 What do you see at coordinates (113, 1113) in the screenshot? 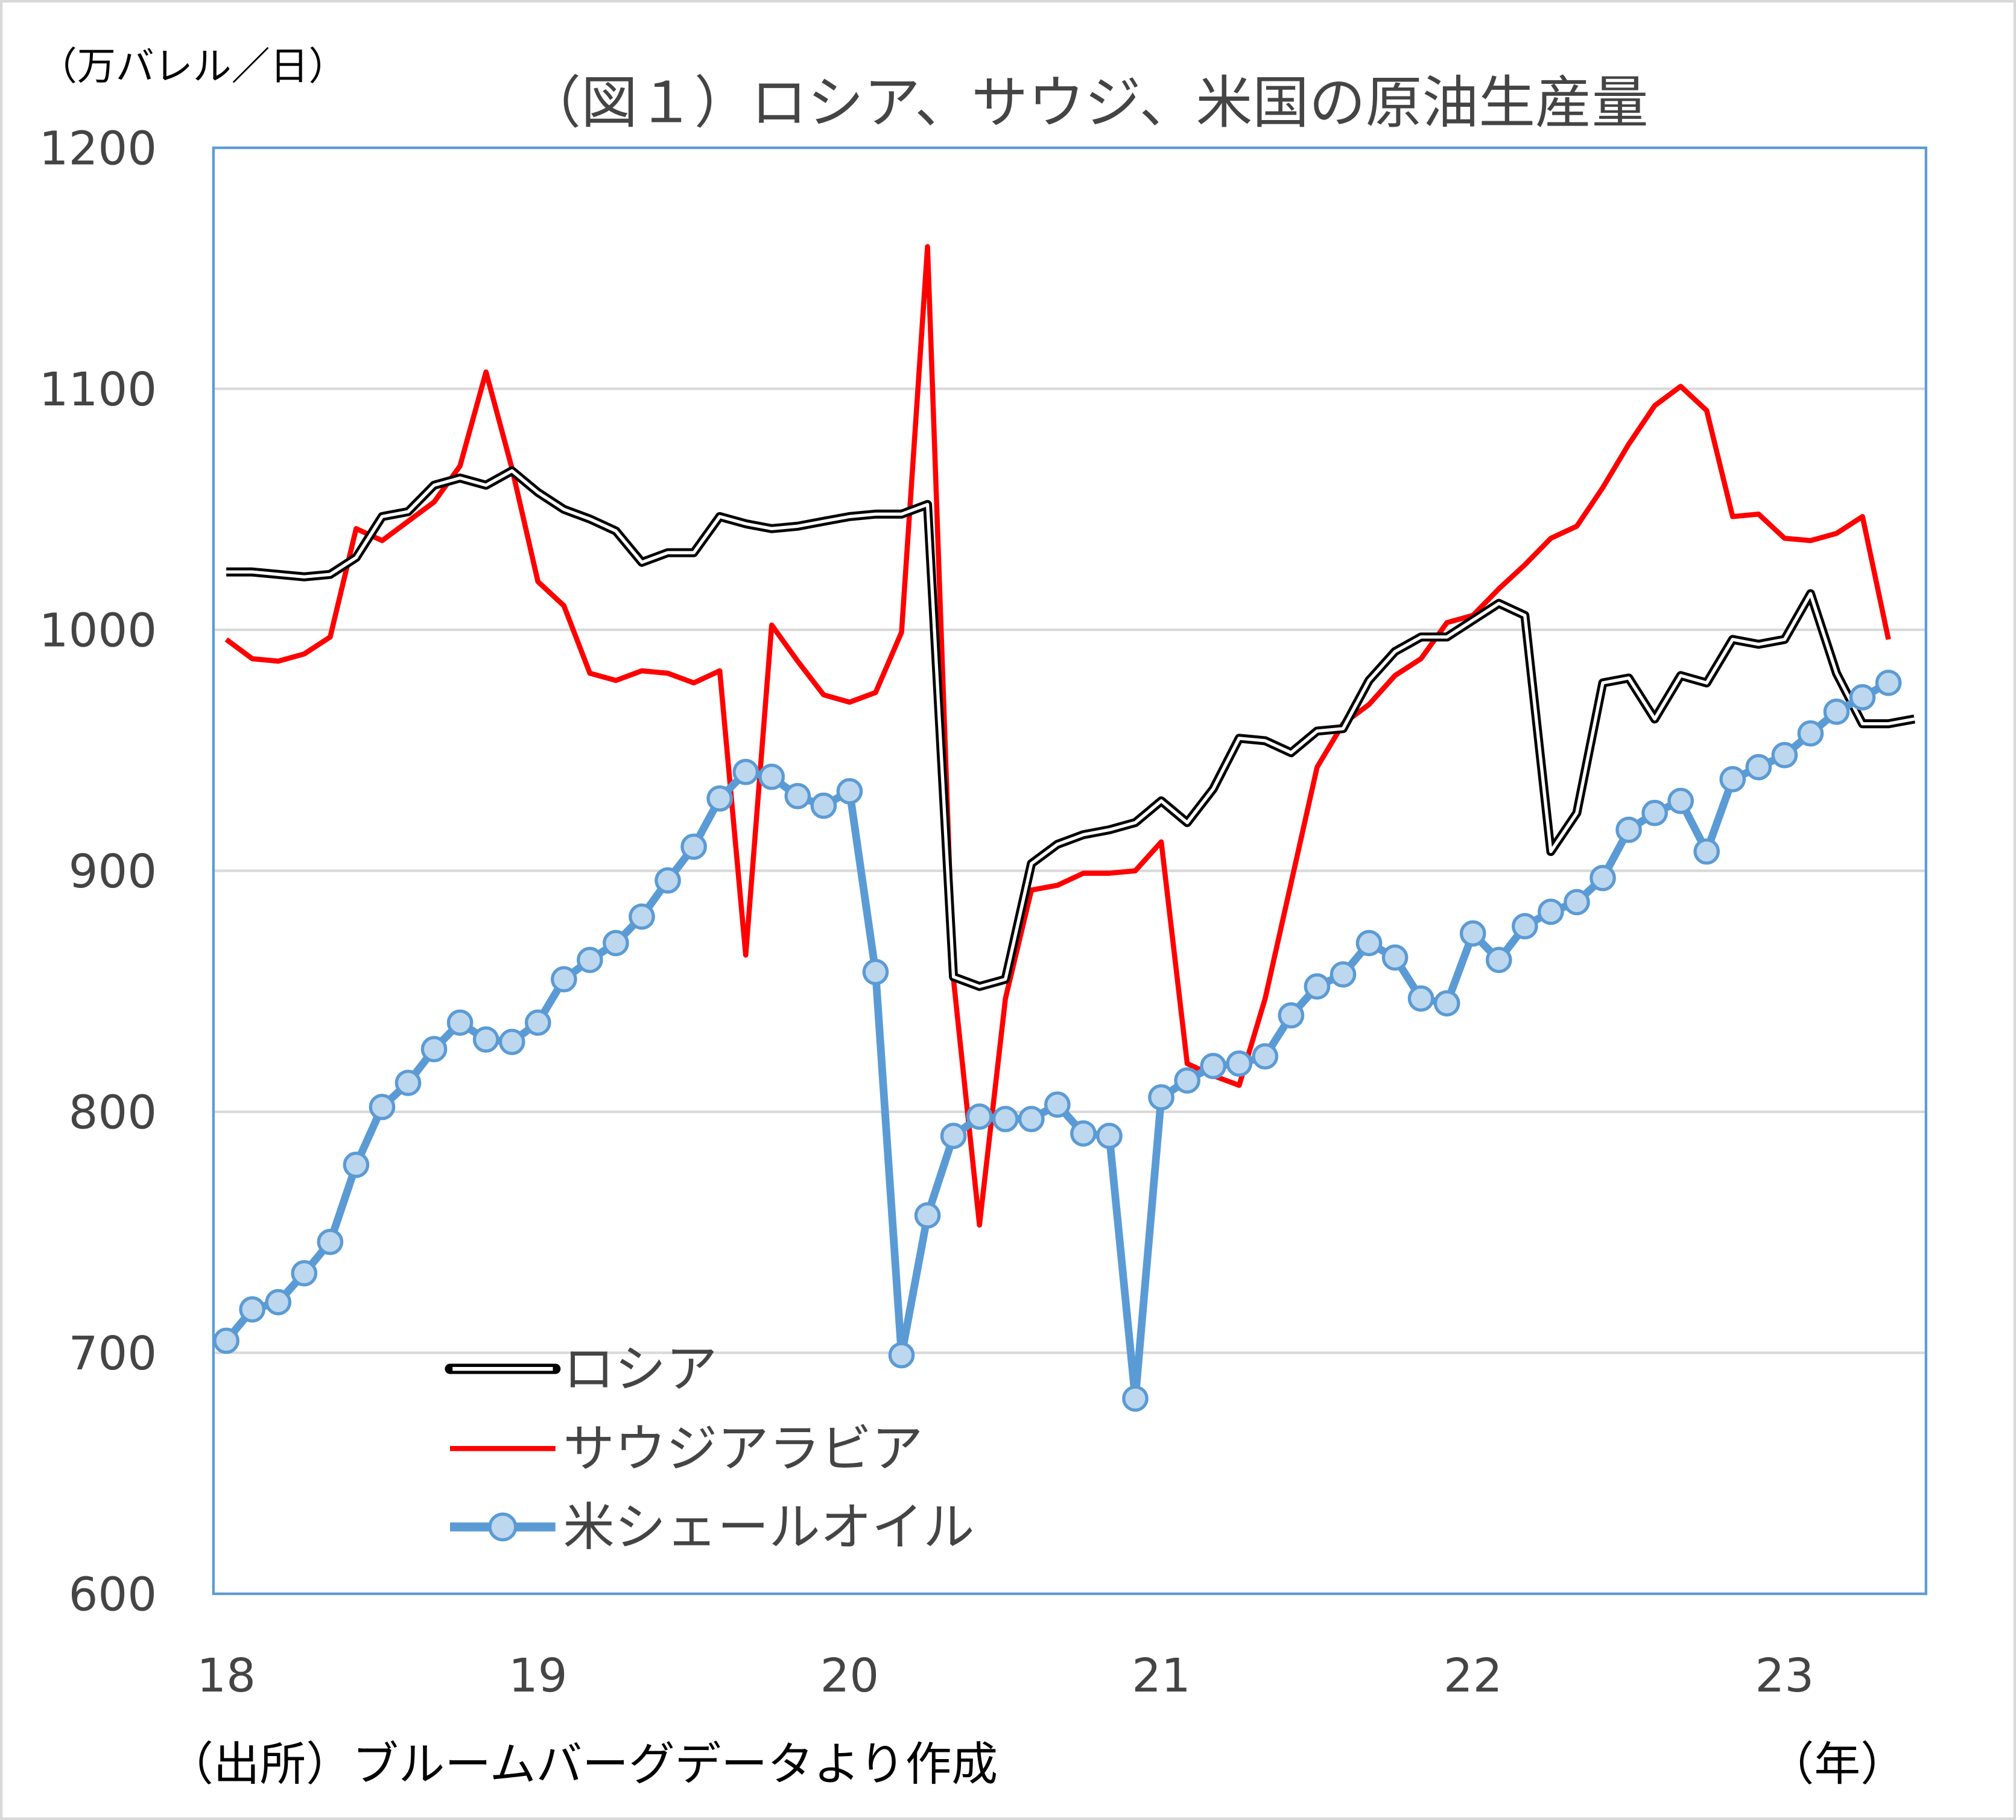
I see `y-tick-label: 800` at bounding box center [113, 1113].